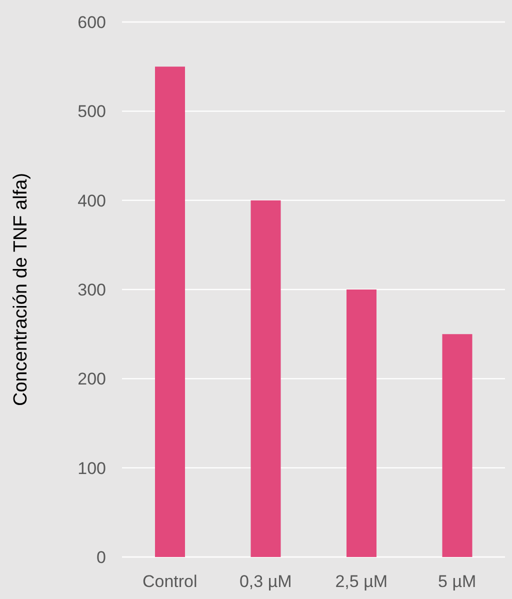 The image size is (512, 599). I want to click on y-tick-label: 300, so click(92, 290).